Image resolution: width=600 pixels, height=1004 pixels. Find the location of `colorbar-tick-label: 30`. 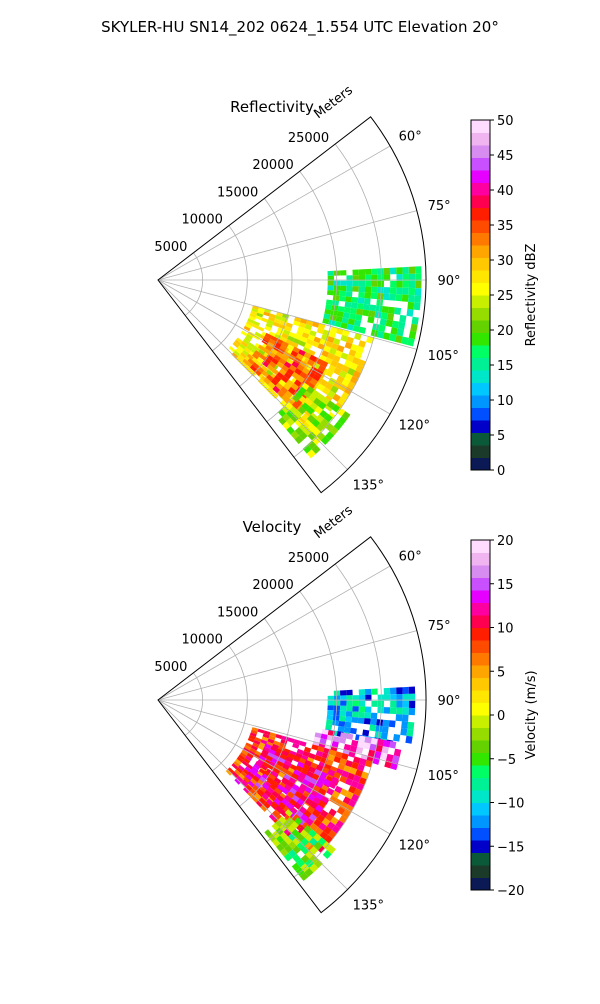

colorbar-tick-label: 30 is located at coordinates (505, 261).